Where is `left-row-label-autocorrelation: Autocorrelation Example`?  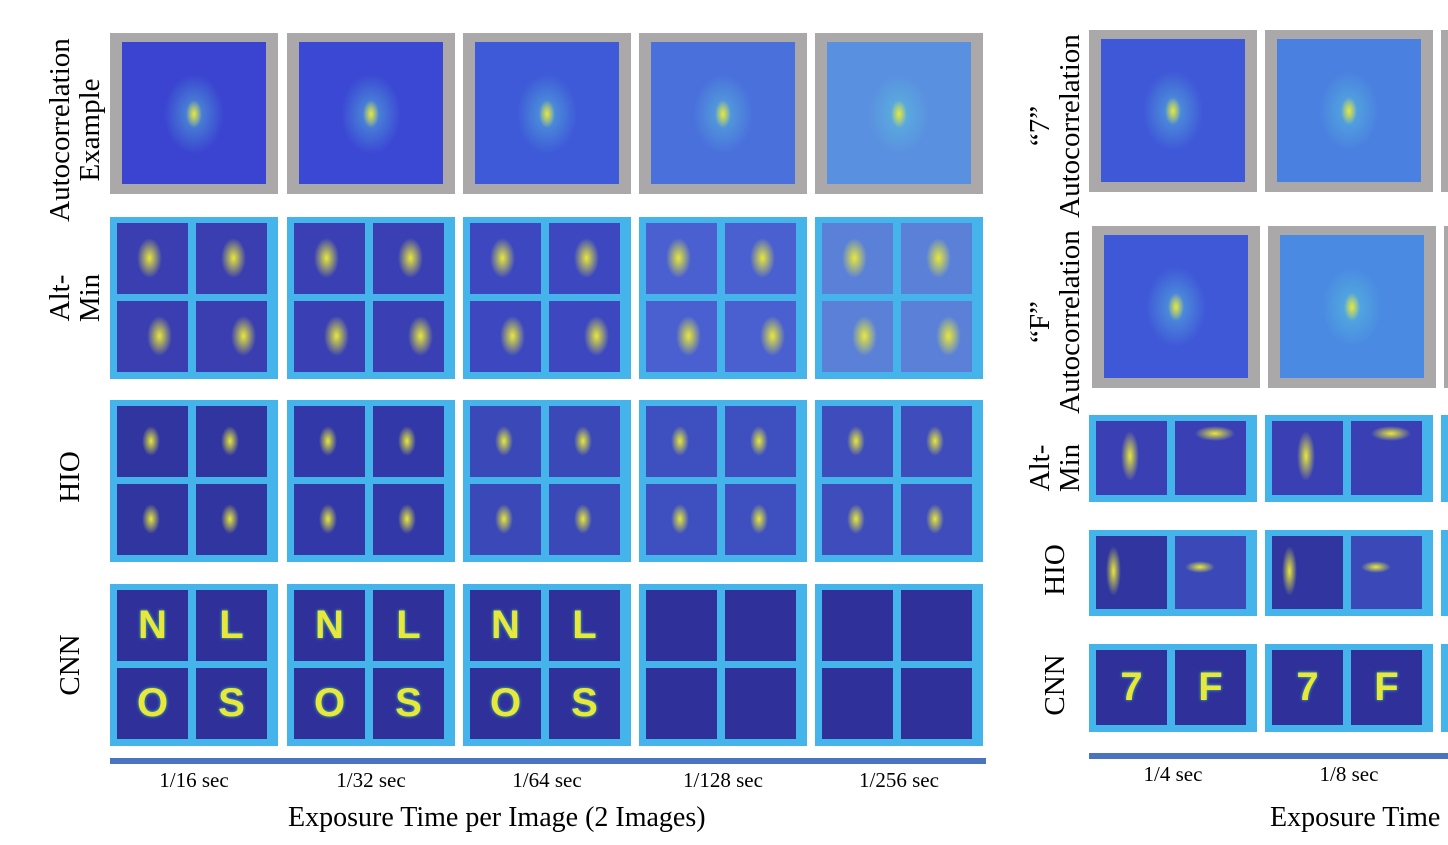 left-row-label-autocorrelation: Autocorrelation Example is located at coordinates (75, 130).